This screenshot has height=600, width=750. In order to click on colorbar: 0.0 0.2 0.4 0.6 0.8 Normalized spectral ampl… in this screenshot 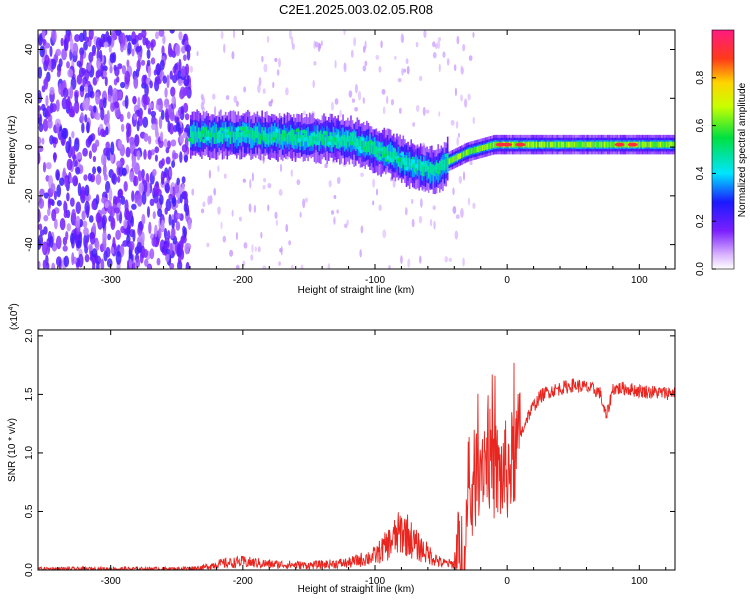, I will do `click(721, 152)`.